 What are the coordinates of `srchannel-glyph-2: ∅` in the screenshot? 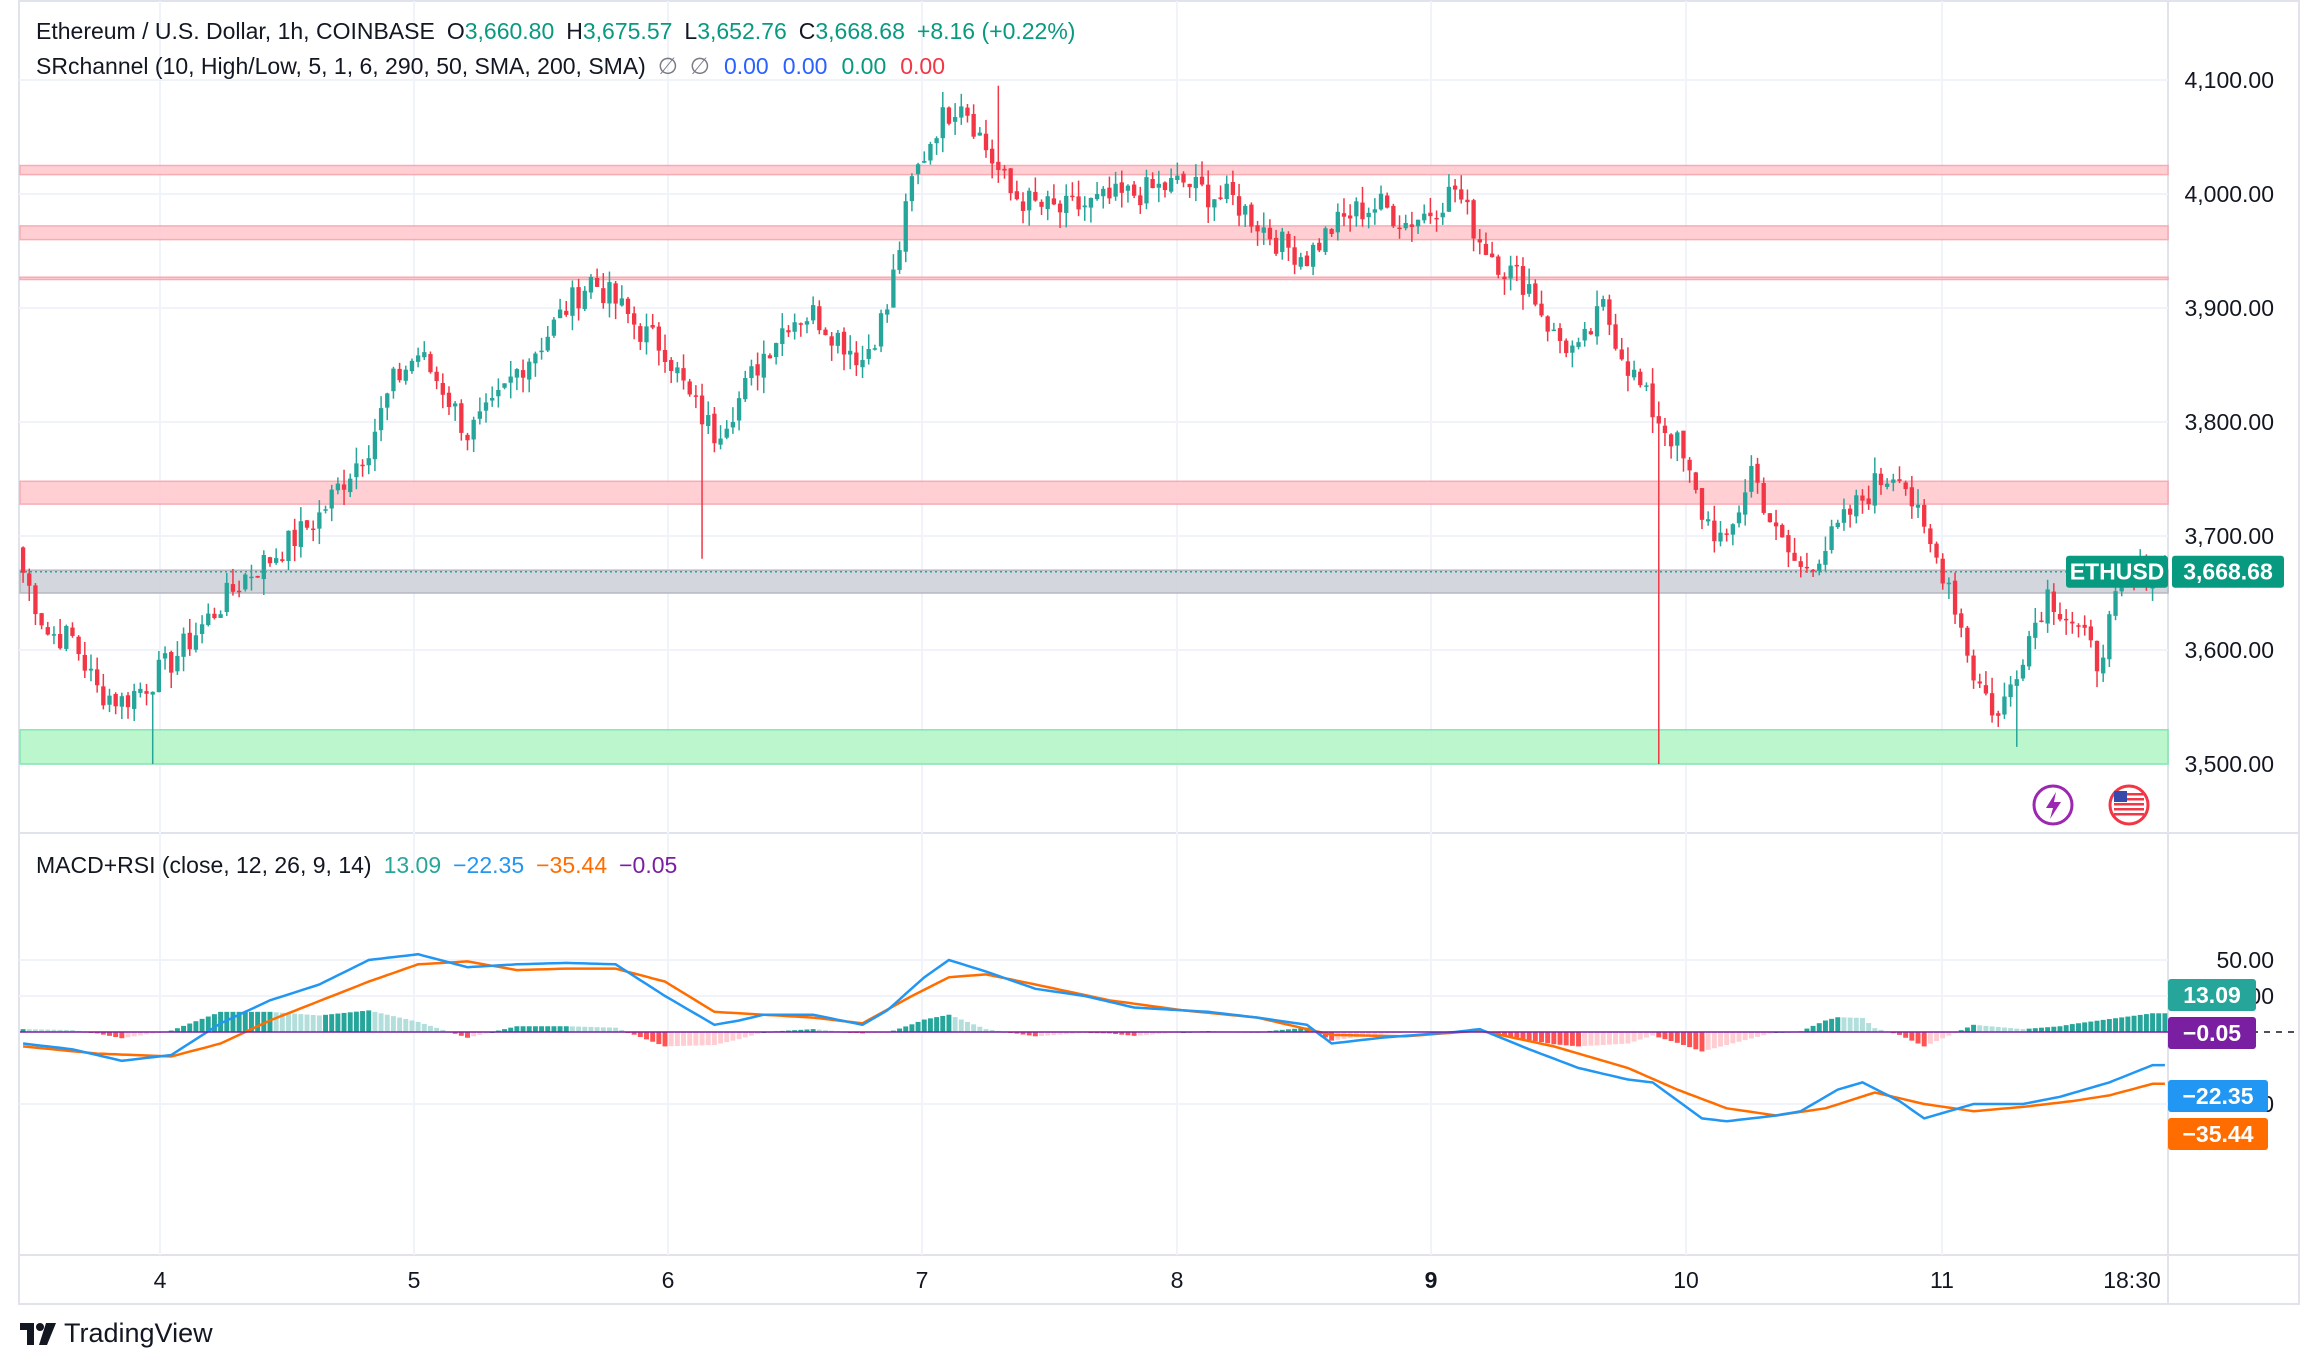 It's located at (699, 66).